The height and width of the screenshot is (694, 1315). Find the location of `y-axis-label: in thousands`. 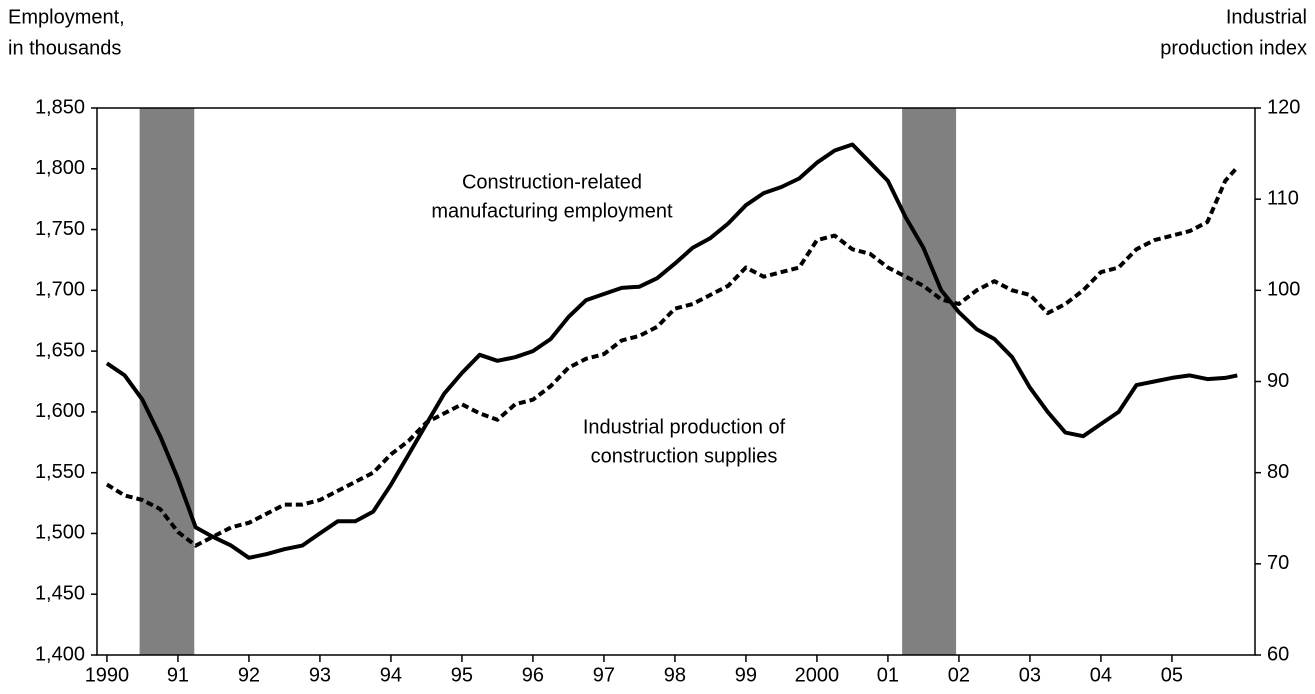

y-axis-label: in thousands is located at coordinates (64, 48).